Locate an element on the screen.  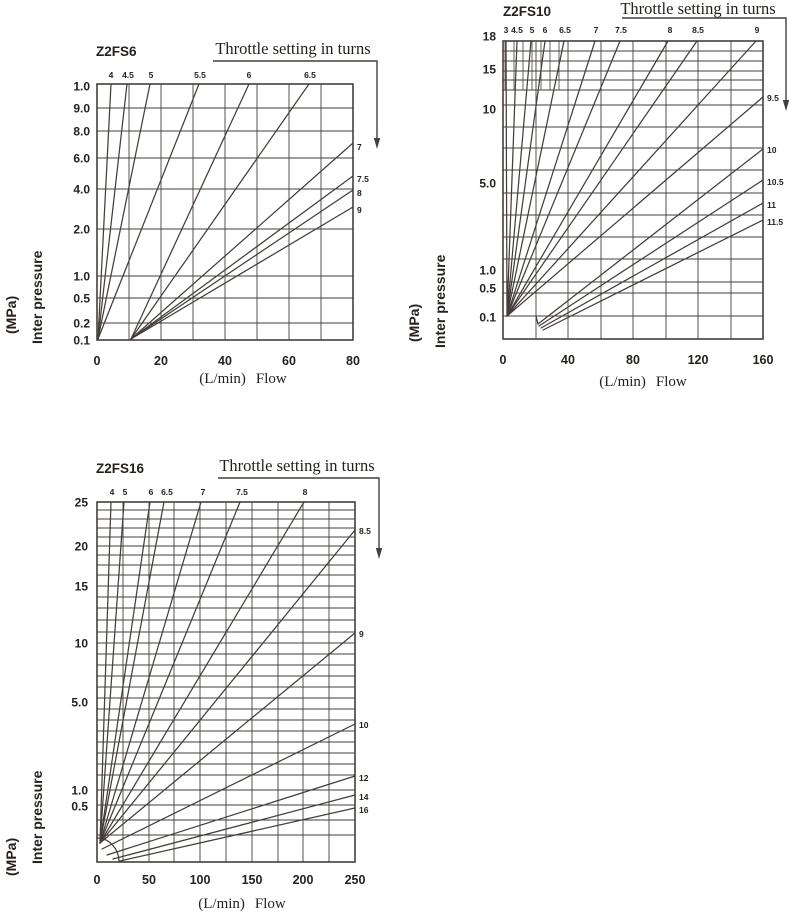
curve-label-10: 10 is located at coordinates (364, 725).